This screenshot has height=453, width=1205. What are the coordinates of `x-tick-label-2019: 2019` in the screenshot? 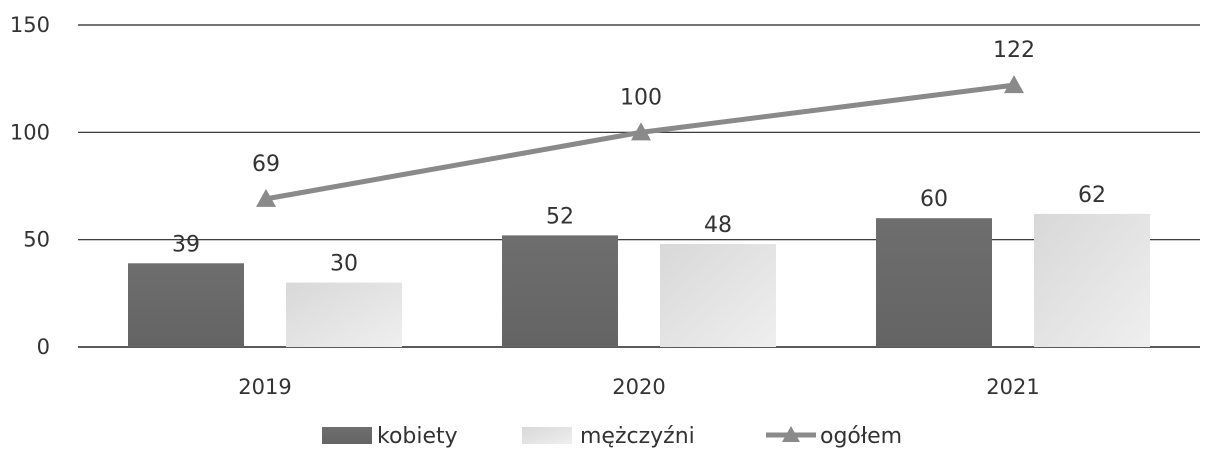 It's located at (264, 387).